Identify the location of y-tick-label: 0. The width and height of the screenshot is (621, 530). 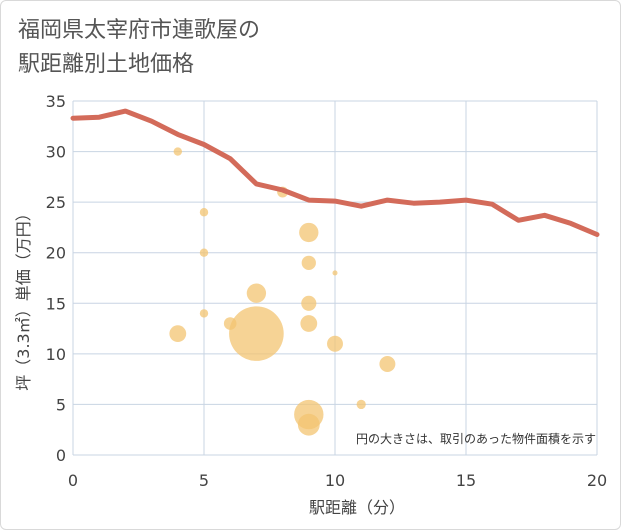
(61, 455).